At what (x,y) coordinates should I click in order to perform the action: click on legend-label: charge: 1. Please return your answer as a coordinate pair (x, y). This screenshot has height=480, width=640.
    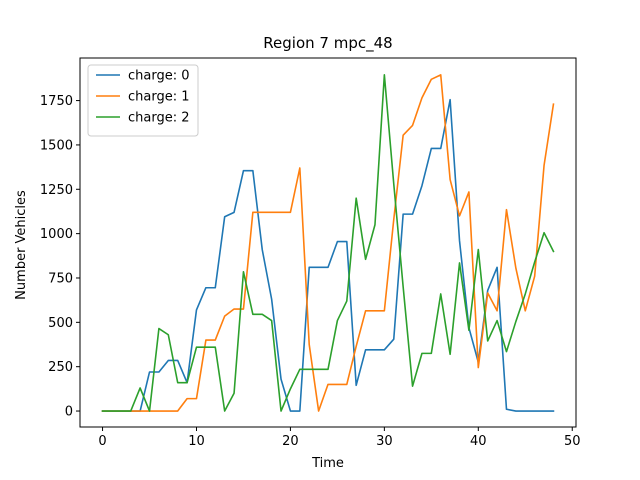
    Looking at the image, I should click on (159, 97).